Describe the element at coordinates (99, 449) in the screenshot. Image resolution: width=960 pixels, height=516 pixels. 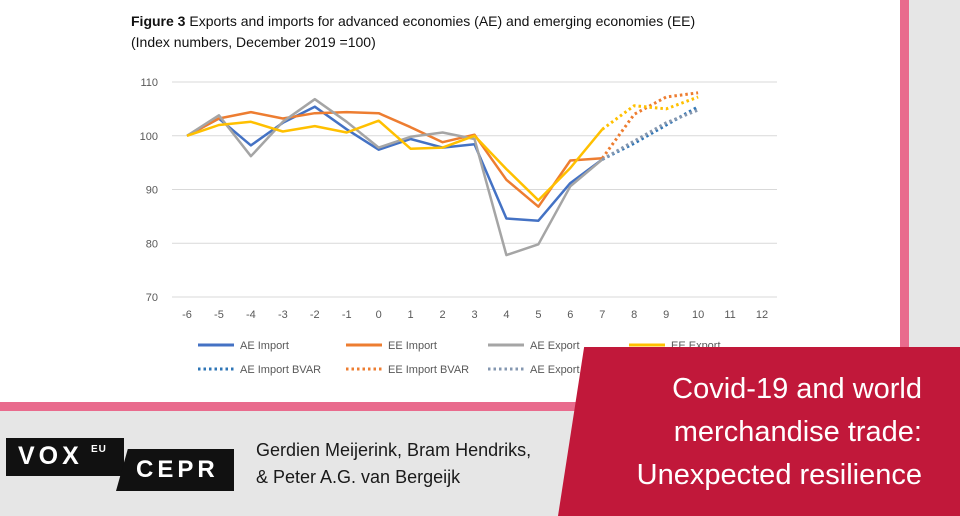
I see `vox-logo-eu: EU` at that location.